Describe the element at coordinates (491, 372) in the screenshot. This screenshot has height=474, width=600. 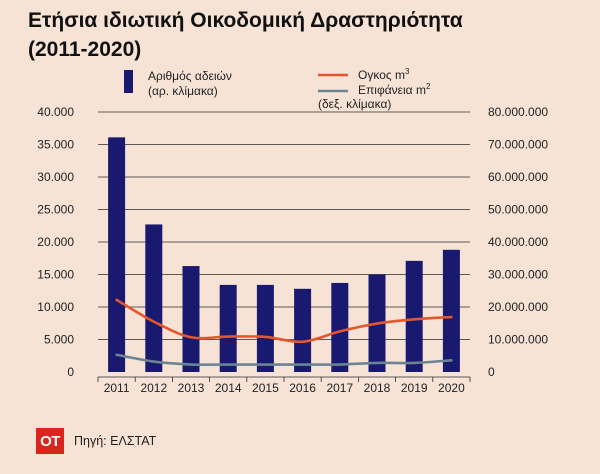
I see `right-tick-label: 0` at that location.